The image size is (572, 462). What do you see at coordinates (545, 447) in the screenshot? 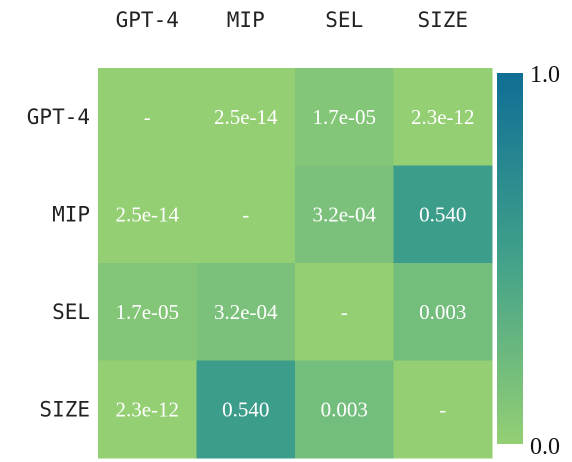
I see `colorbar-min-label: 0.0` at bounding box center [545, 447].